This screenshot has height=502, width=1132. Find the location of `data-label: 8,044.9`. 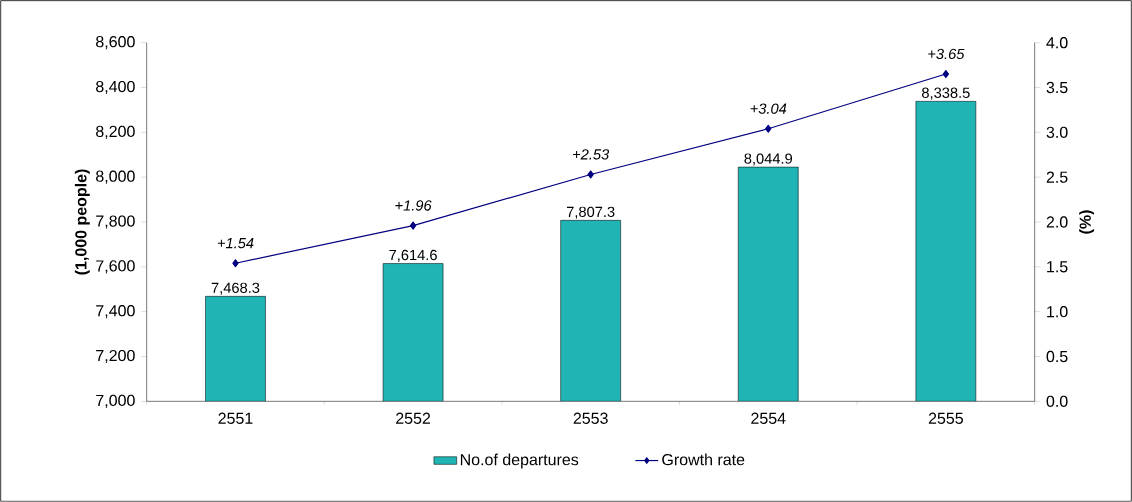

data-label: 8,044.9 is located at coordinates (768, 159).